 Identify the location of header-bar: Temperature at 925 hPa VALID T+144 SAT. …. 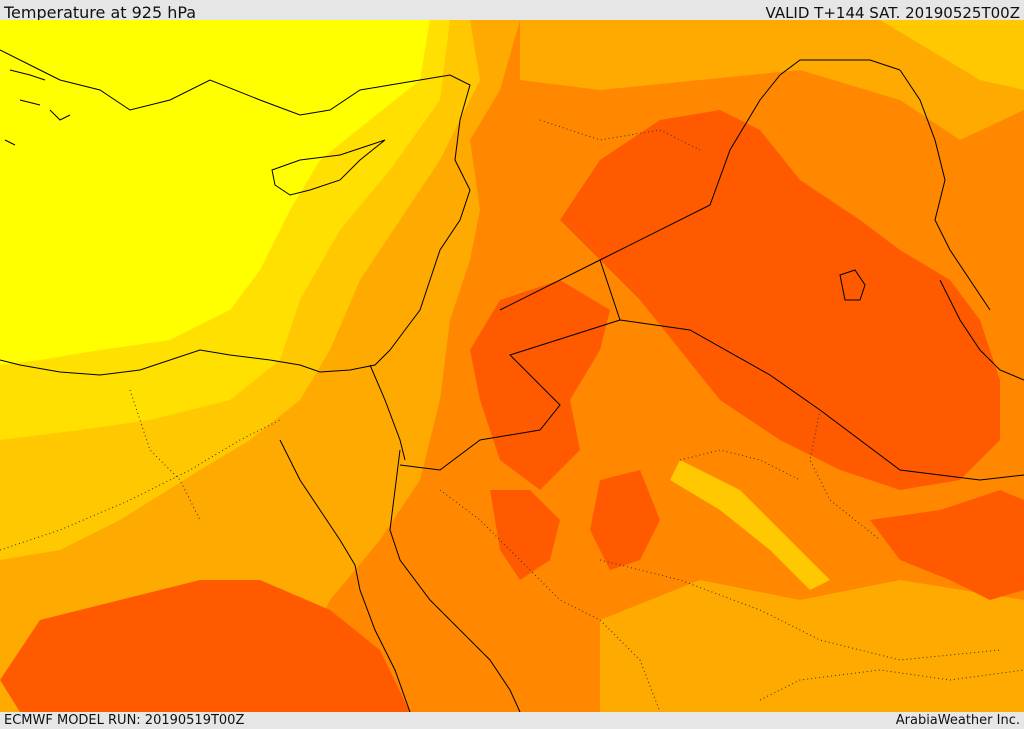
(512, 11).